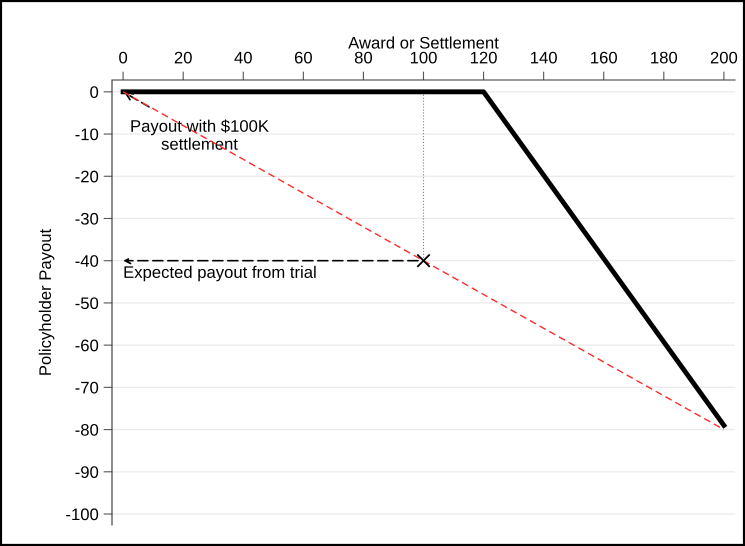  Describe the element at coordinates (82, 514) in the screenshot. I see `y-tick-label: -100` at that location.